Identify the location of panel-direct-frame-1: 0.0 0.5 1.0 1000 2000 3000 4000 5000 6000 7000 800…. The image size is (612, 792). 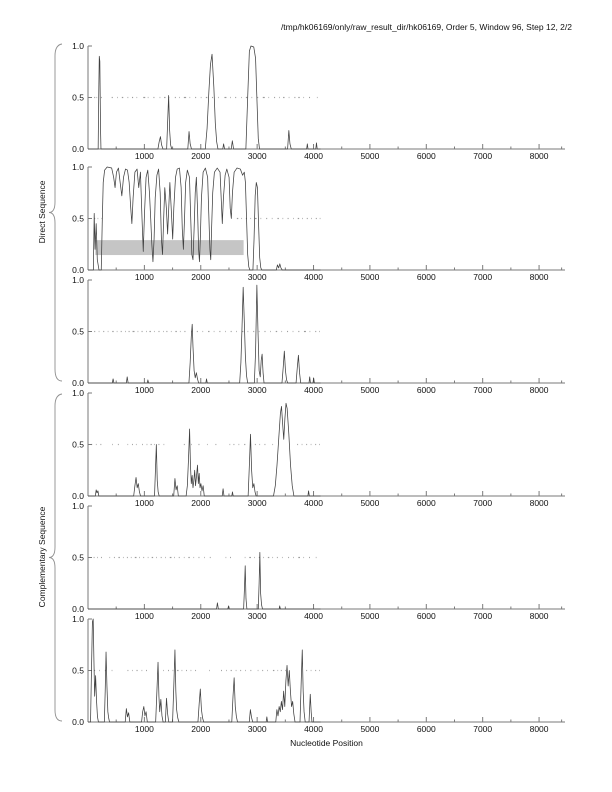
(318, 101).